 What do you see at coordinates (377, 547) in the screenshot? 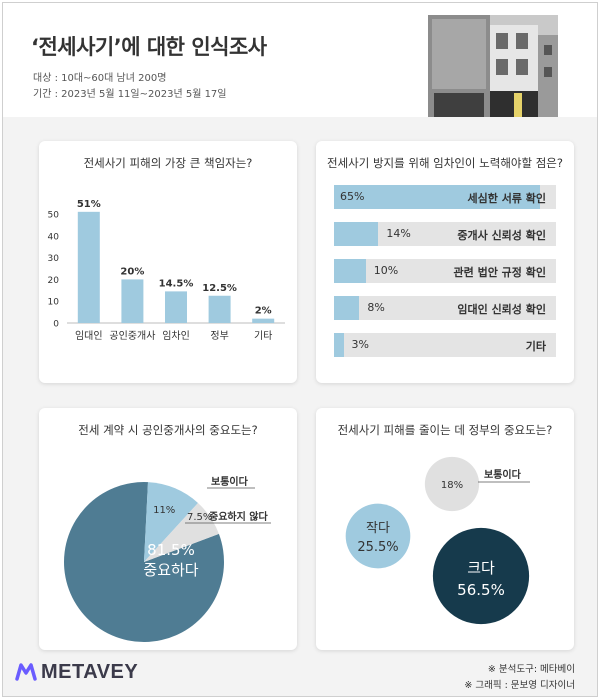
I see `bubble-value-1: 25.5%` at bounding box center [377, 547].